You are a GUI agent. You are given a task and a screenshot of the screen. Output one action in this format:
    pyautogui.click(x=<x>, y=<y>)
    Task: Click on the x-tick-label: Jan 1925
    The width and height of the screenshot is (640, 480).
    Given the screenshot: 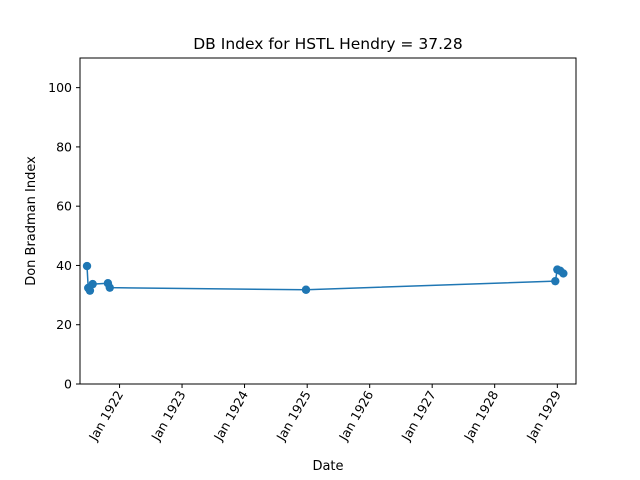 What is the action you would take?
    pyautogui.click(x=293, y=416)
    